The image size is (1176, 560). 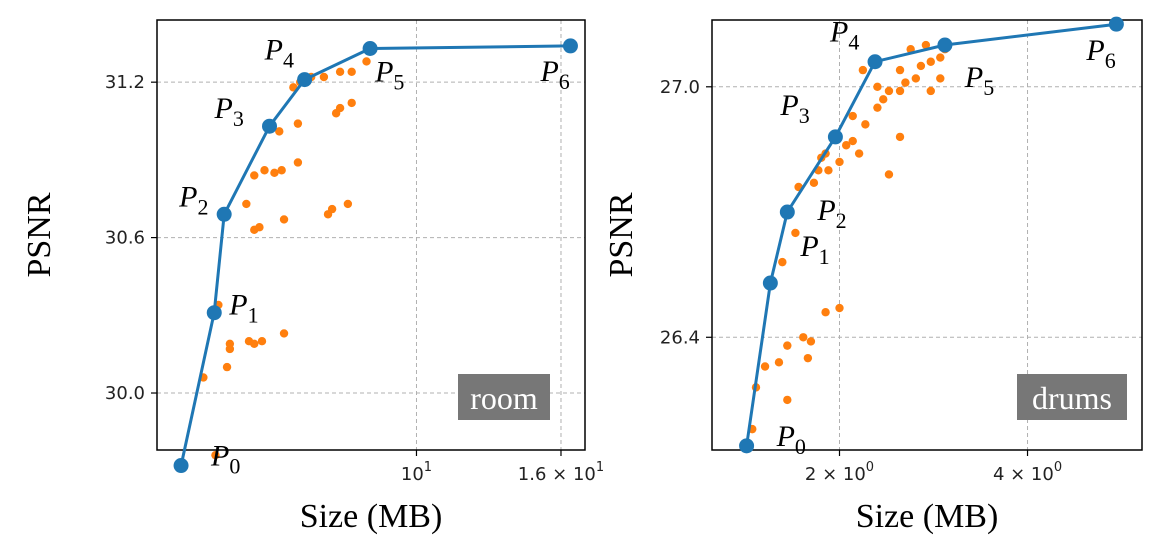 What do you see at coordinates (557, 474) in the screenshot?
I see `x-tick-base: 1.6 × 10` at bounding box center [557, 474].